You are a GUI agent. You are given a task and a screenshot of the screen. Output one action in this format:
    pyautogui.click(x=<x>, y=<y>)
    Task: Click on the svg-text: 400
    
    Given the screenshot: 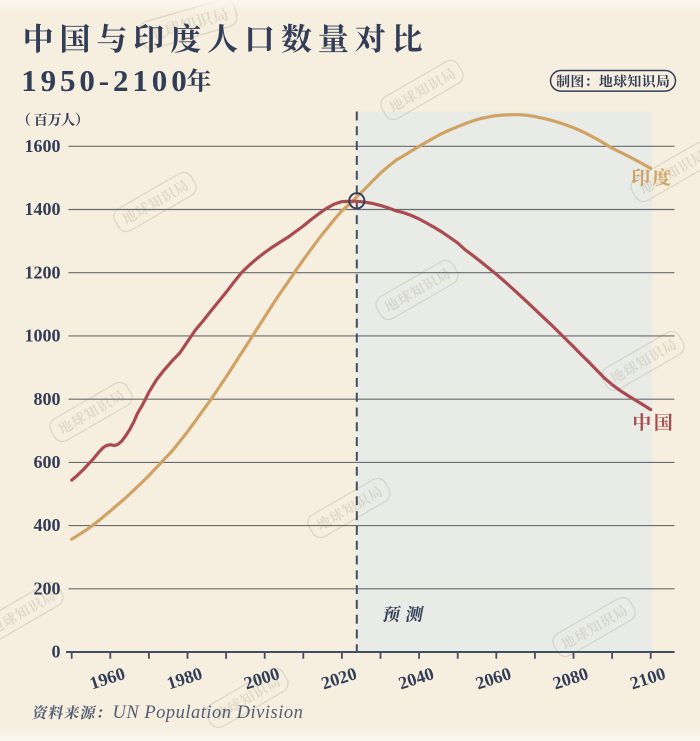 What is the action you would take?
    pyautogui.click(x=47, y=525)
    